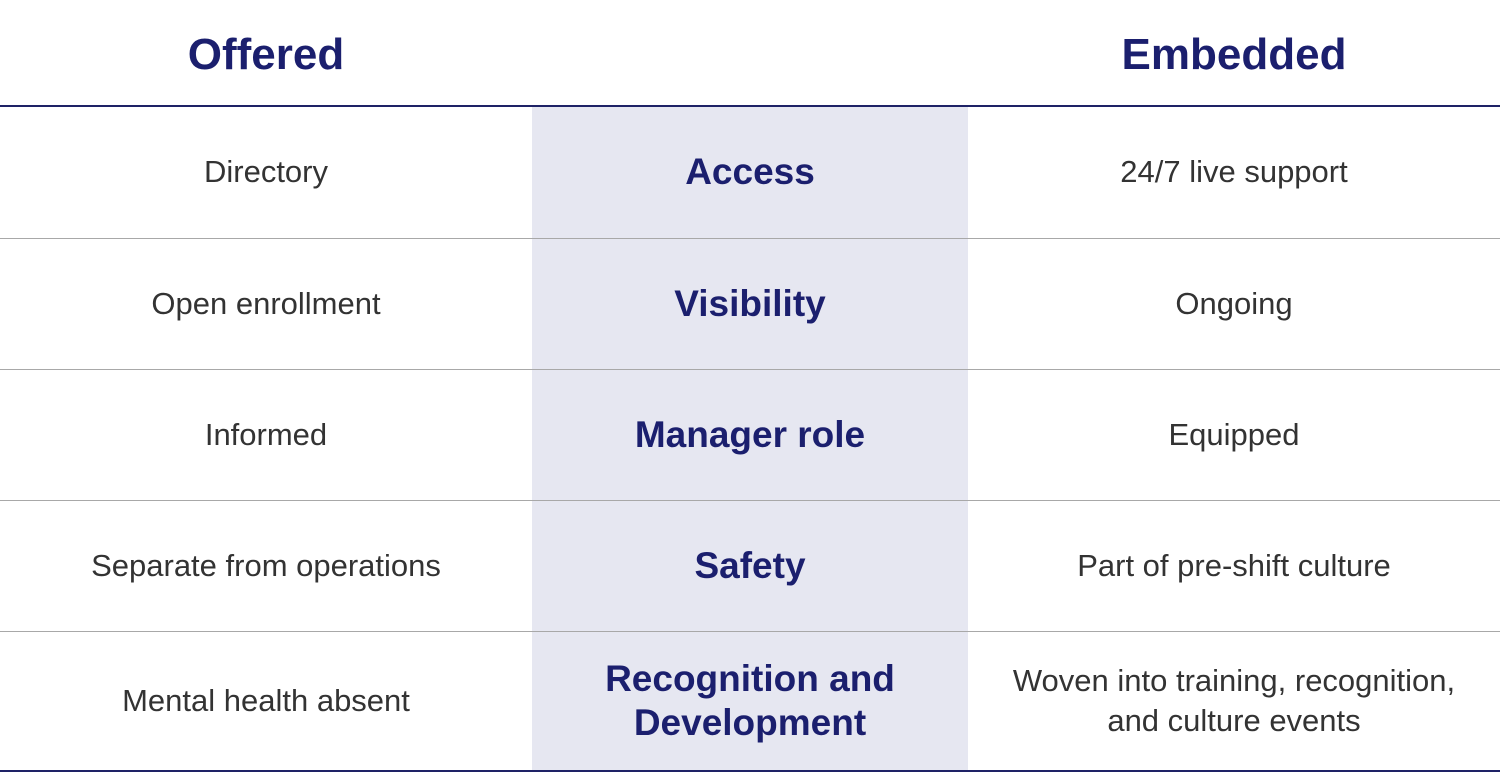 The image size is (1500, 774). What do you see at coordinates (265, 172) in the screenshot?
I see `table-cell: Directory` at bounding box center [265, 172].